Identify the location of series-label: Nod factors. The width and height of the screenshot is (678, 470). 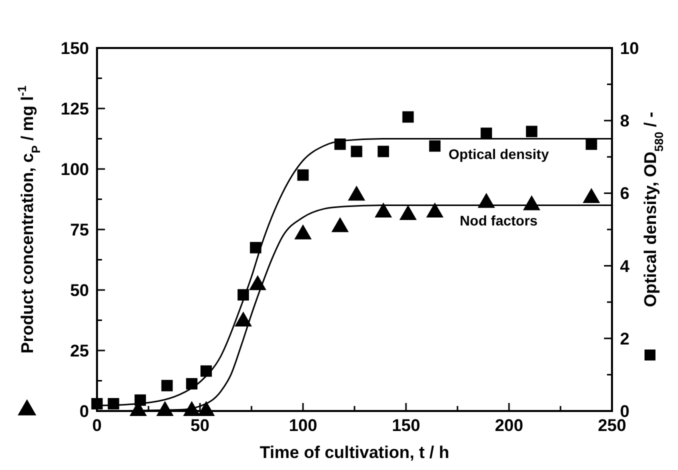
(499, 220).